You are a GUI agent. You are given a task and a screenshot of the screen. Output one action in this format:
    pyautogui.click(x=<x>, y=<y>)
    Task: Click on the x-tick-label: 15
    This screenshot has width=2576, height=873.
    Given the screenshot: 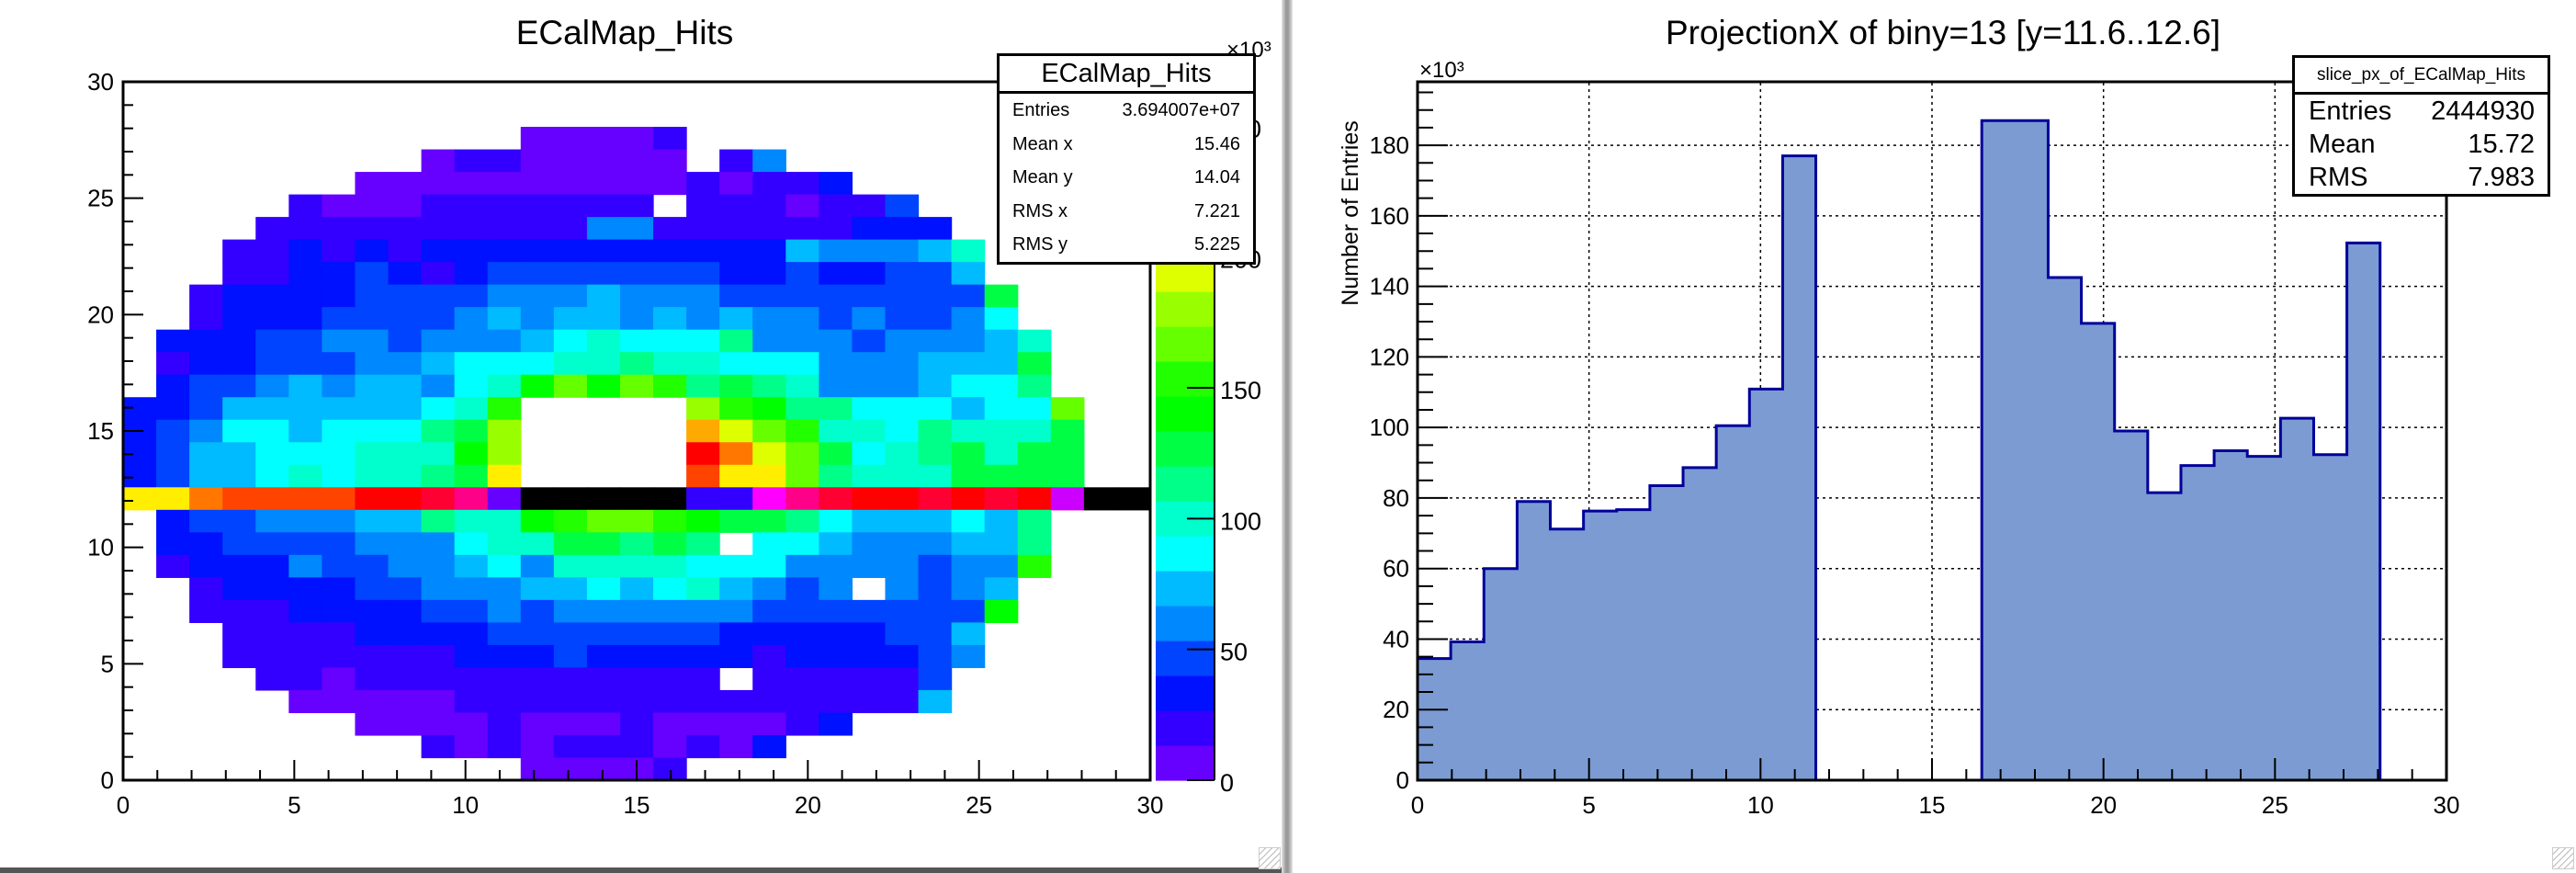 What is the action you would take?
    pyautogui.click(x=637, y=805)
    